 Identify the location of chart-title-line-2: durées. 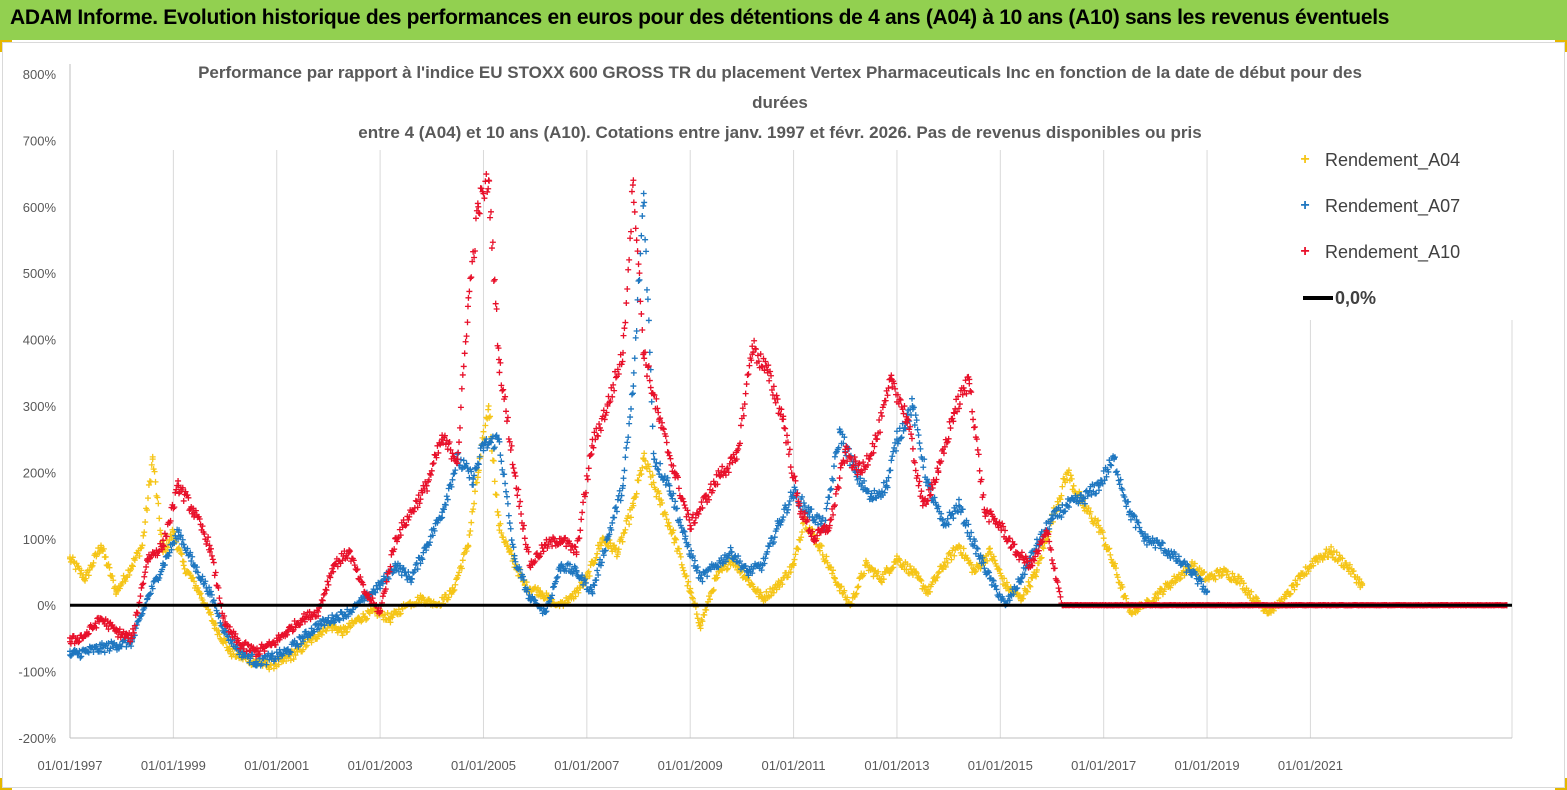
(780, 102).